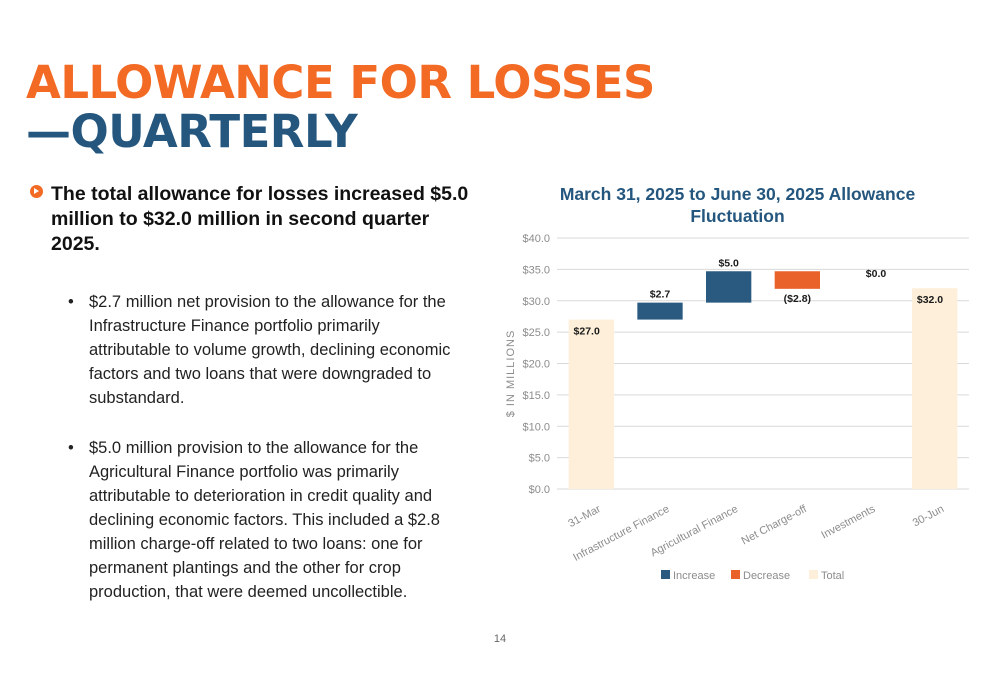  Describe the element at coordinates (848, 522) in the screenshot. I see `x-tick-label: Investments` at that location.